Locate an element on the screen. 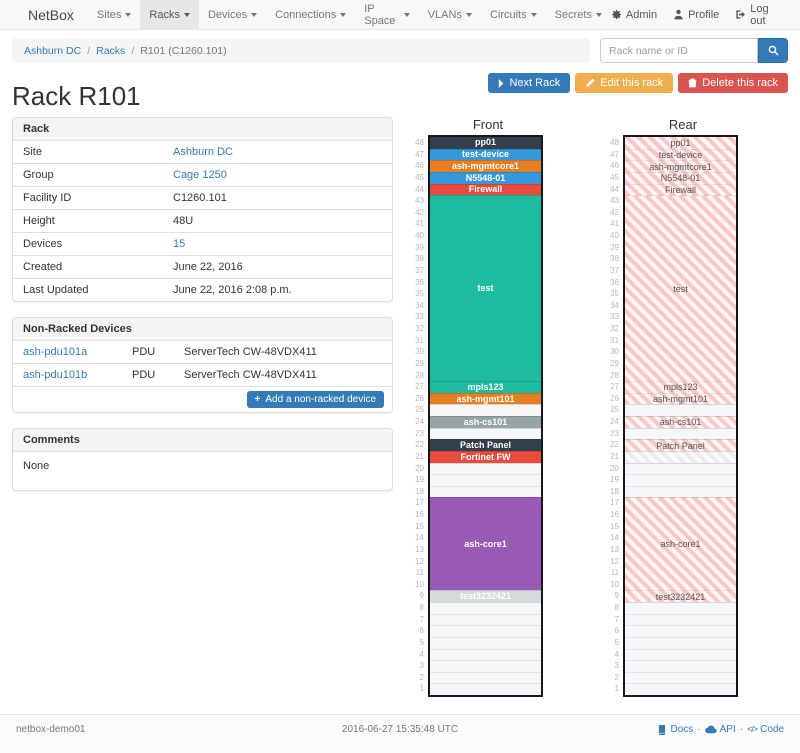 This screenshot has height=753, width=800. rack-device-rear-test: test is located at coordinates (680, 288).